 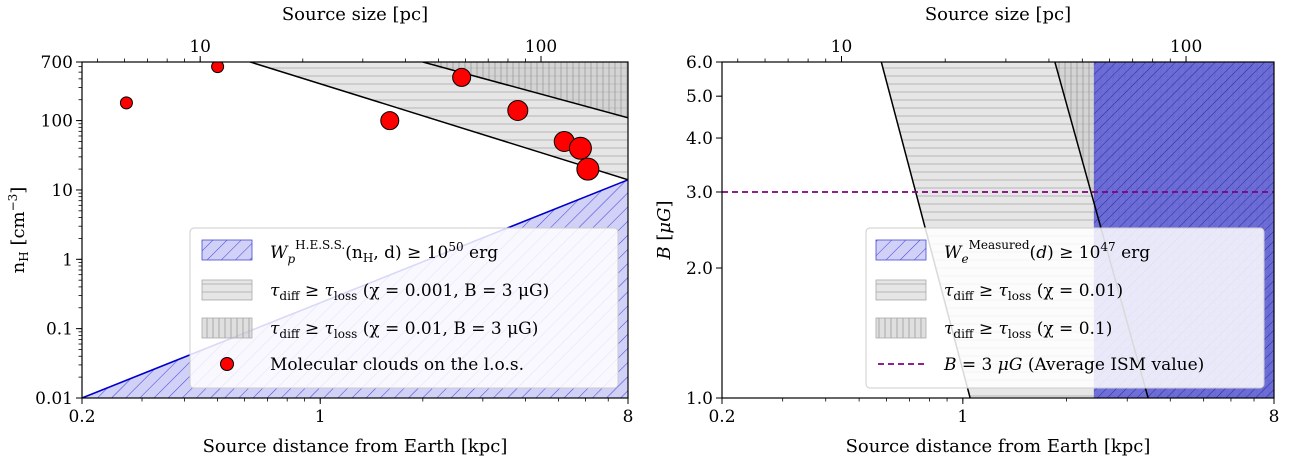 I want to click on left-y-tick-label-3: 10, so click(x=62, y=191).